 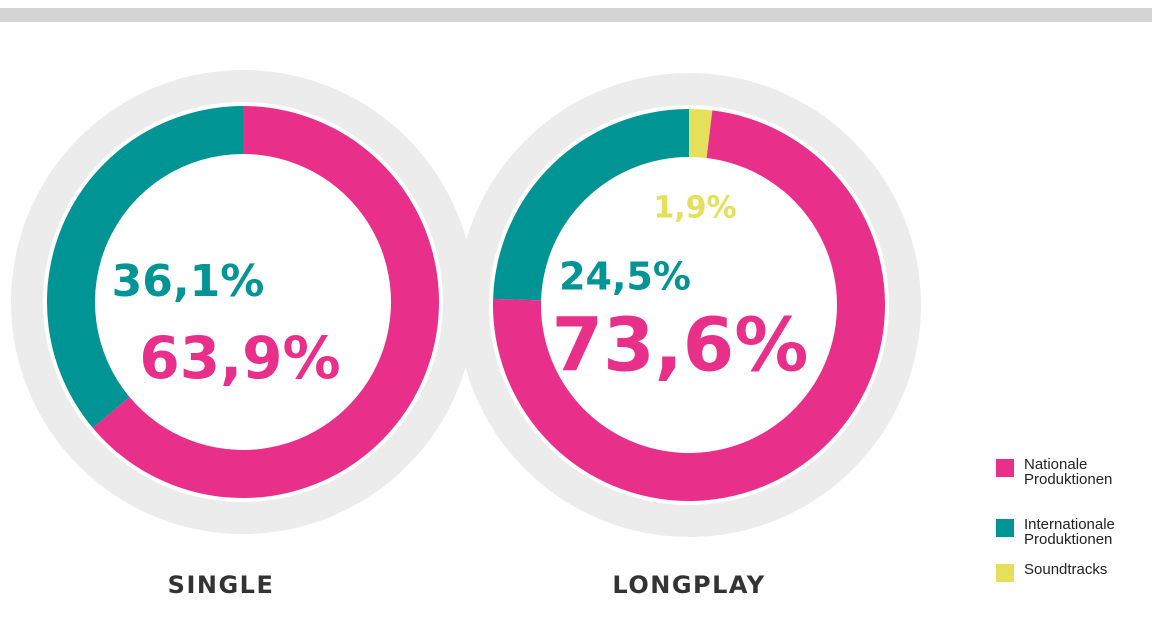 What do you see at coordinates (694, 208) in the screenshot?
I see `value-label: 1,9%` at bounding box center [694, 208].